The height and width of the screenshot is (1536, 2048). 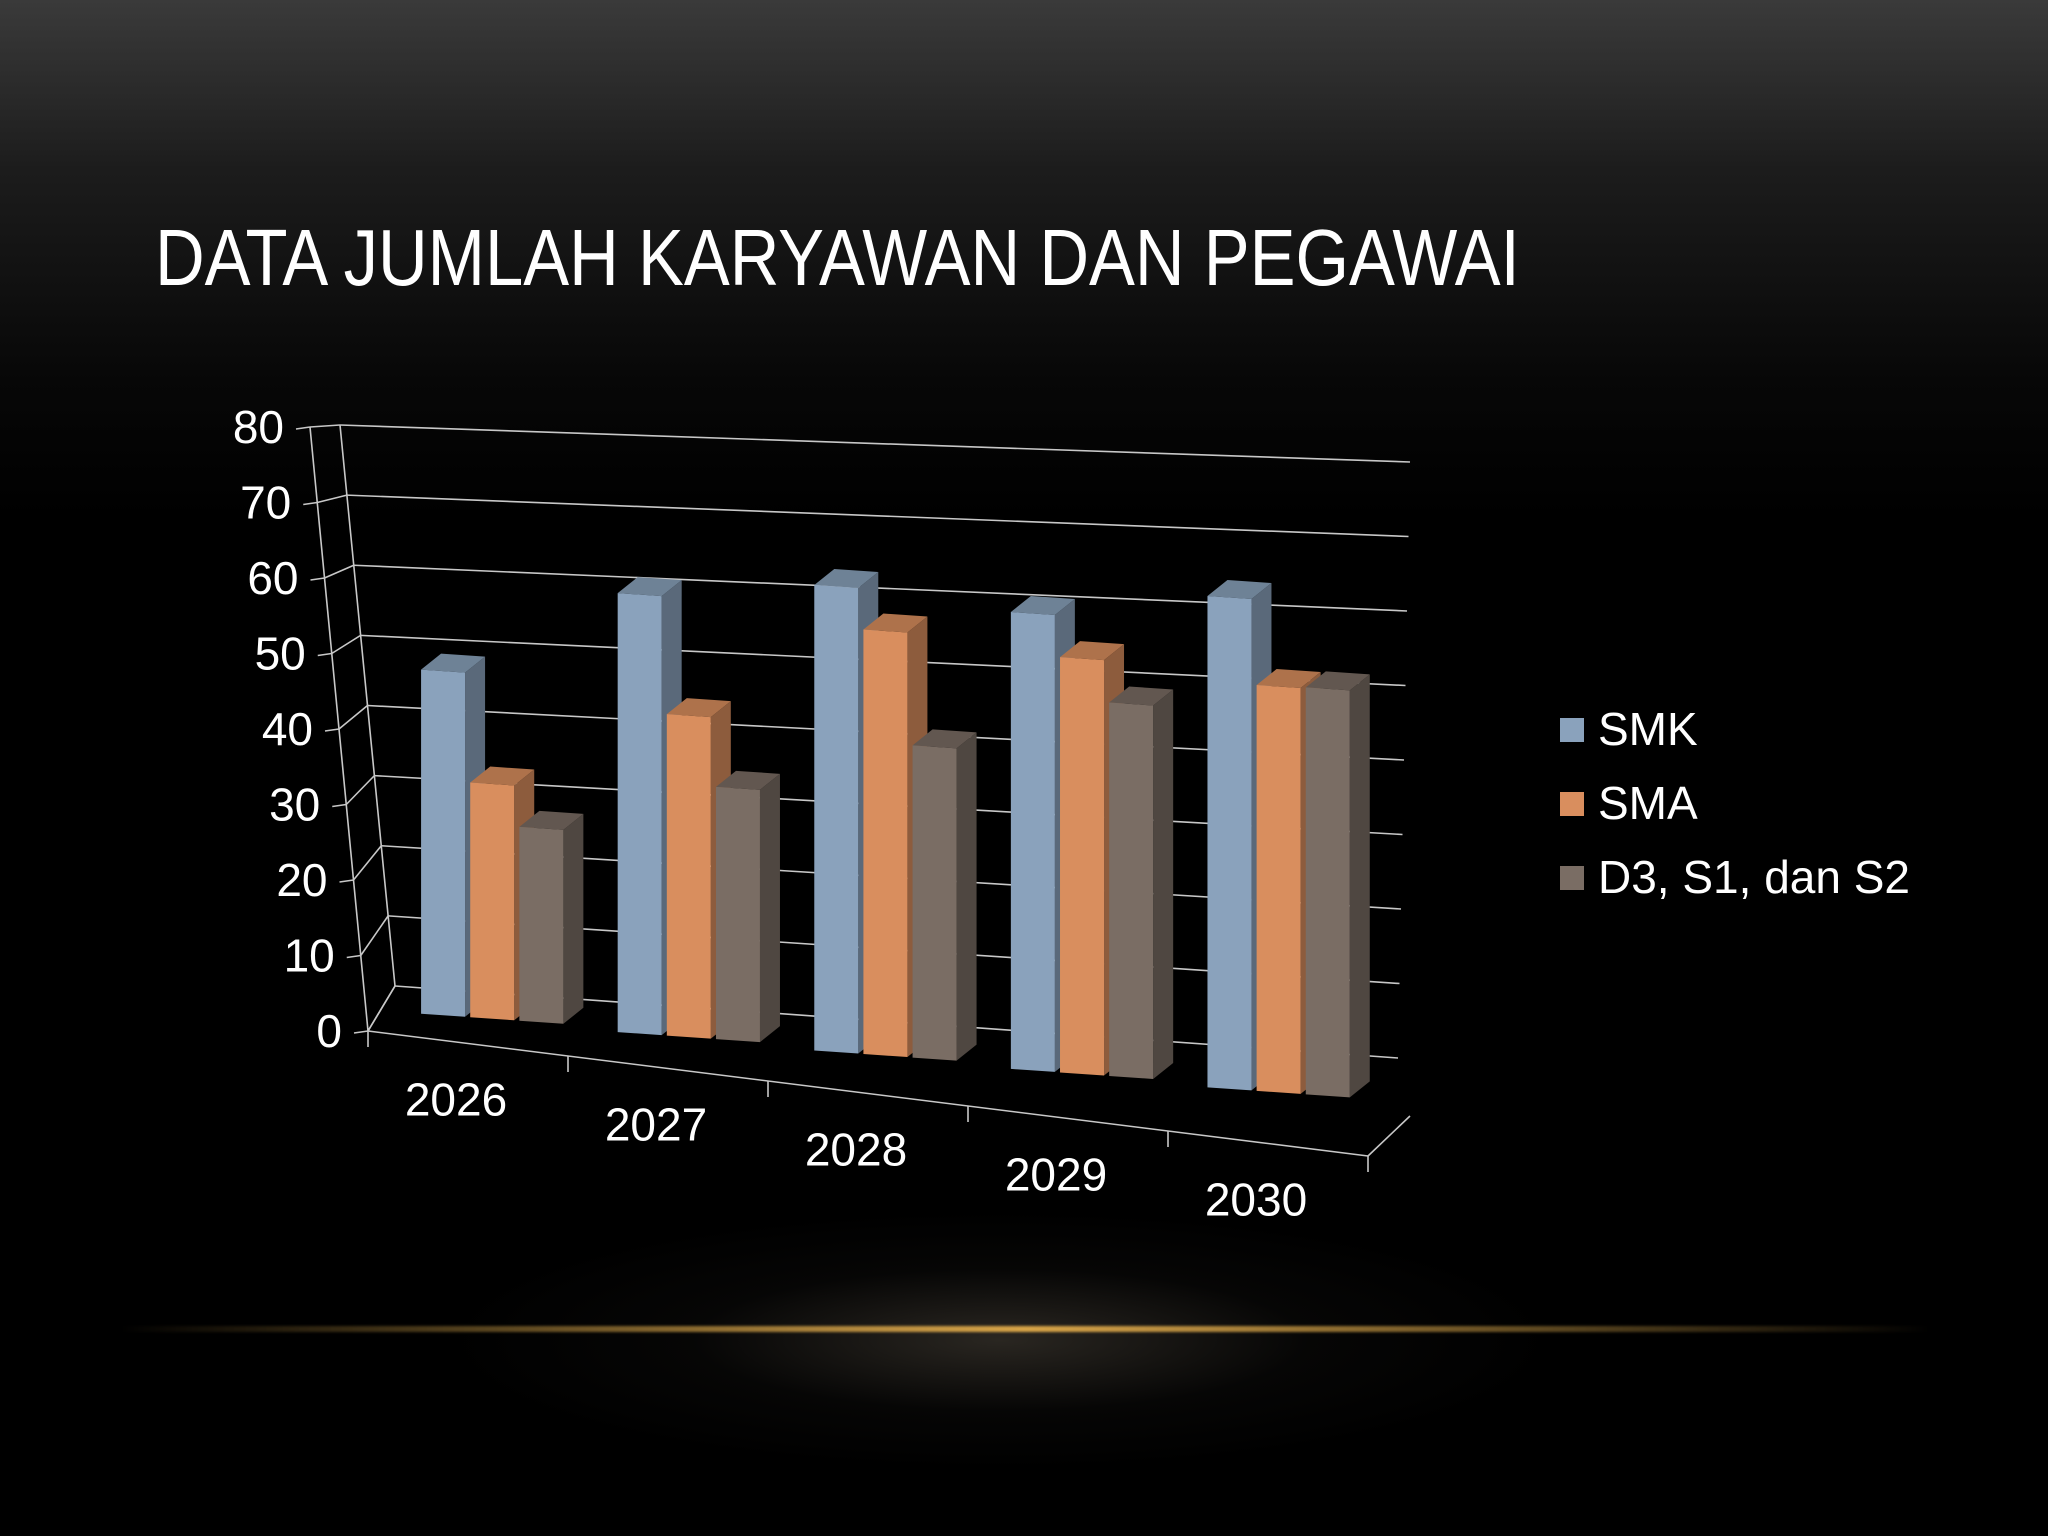 I want to click on bar-d3-s1-dan-s2-2027, so click(x=747, y=906).